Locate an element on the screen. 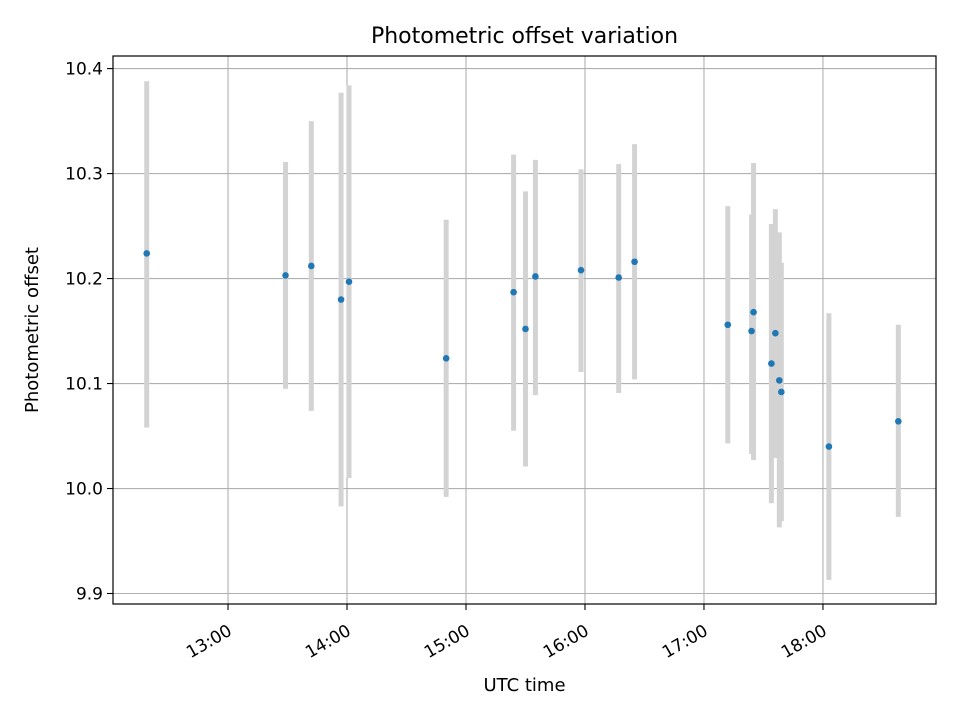 The width and height of the screenshot is (960, 725). y-tick-label: 10.2 is located at coordinates (84, 280).